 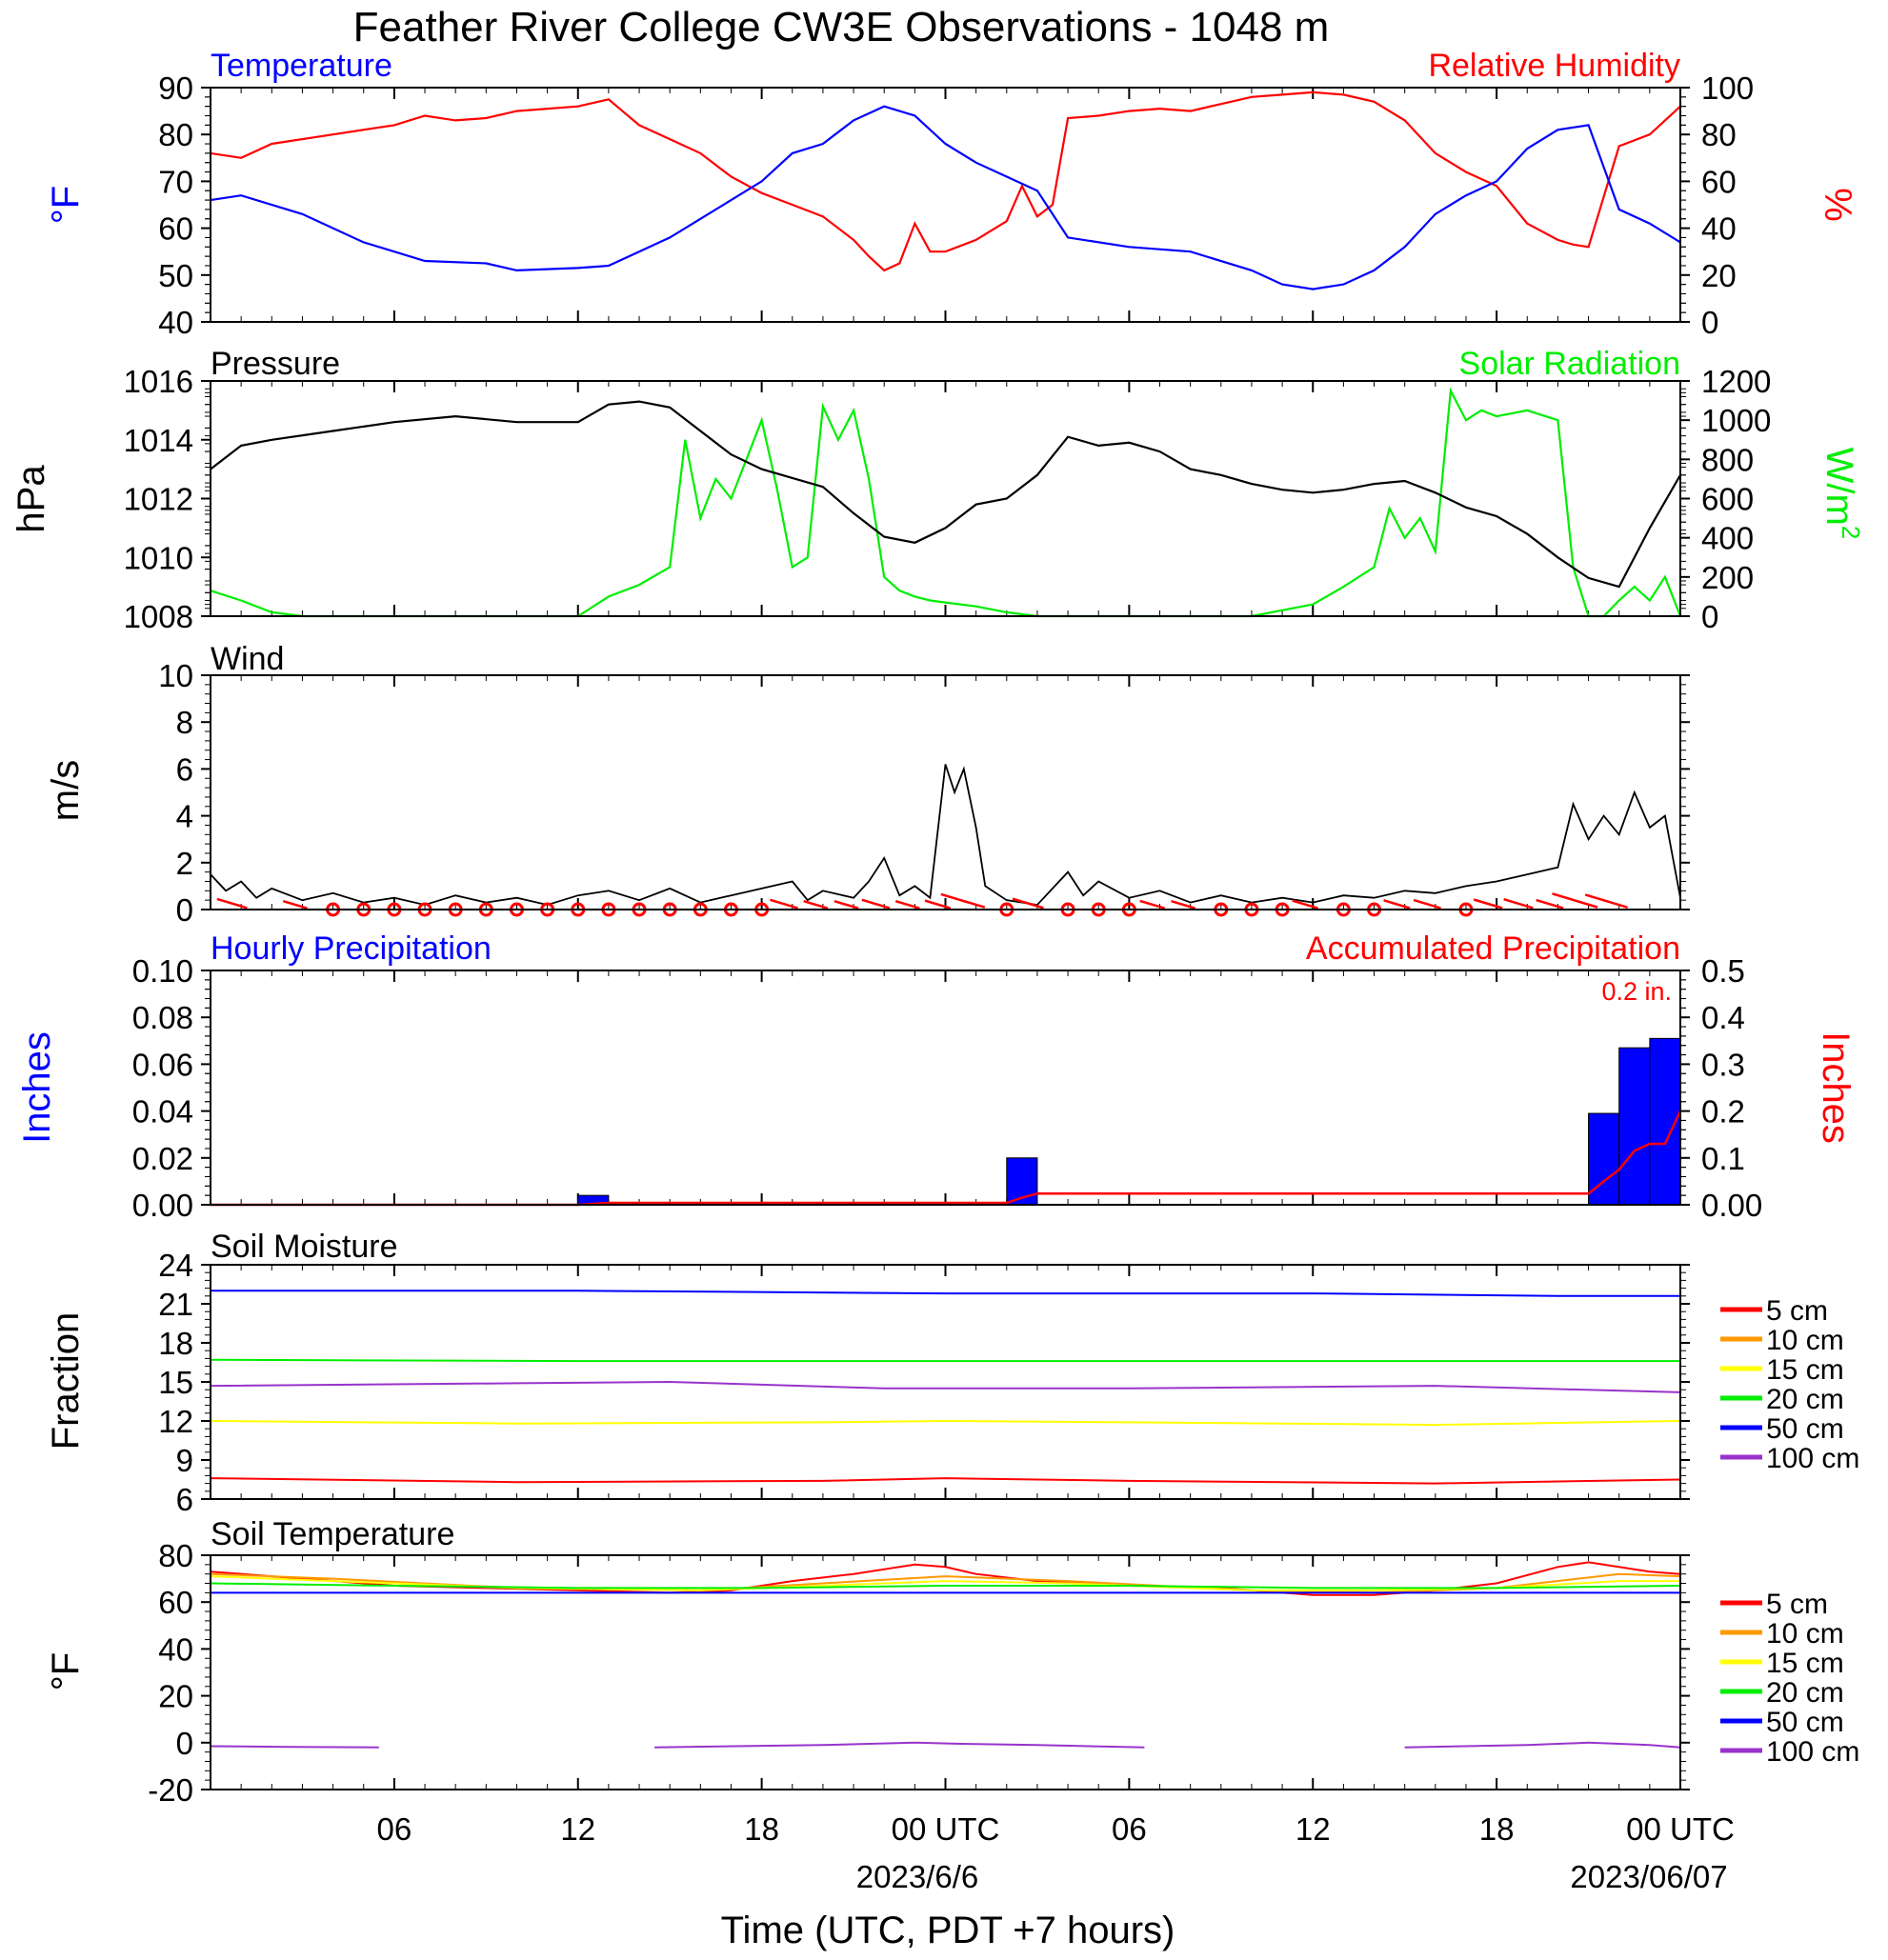 What do you see at coordinates (1736, 381) in the screenshot?
I see `y-tick-label-right: 1200` at bounding box center [1736, 381].